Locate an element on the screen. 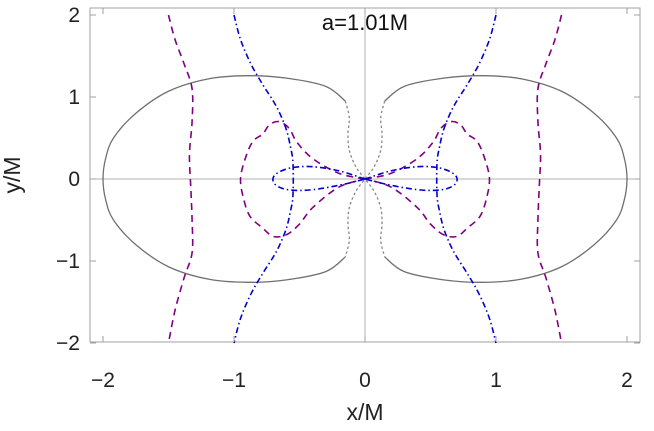 This screenshot has width=654, height=431. y-tick-label: 2 is located at coordinates (74, 15).